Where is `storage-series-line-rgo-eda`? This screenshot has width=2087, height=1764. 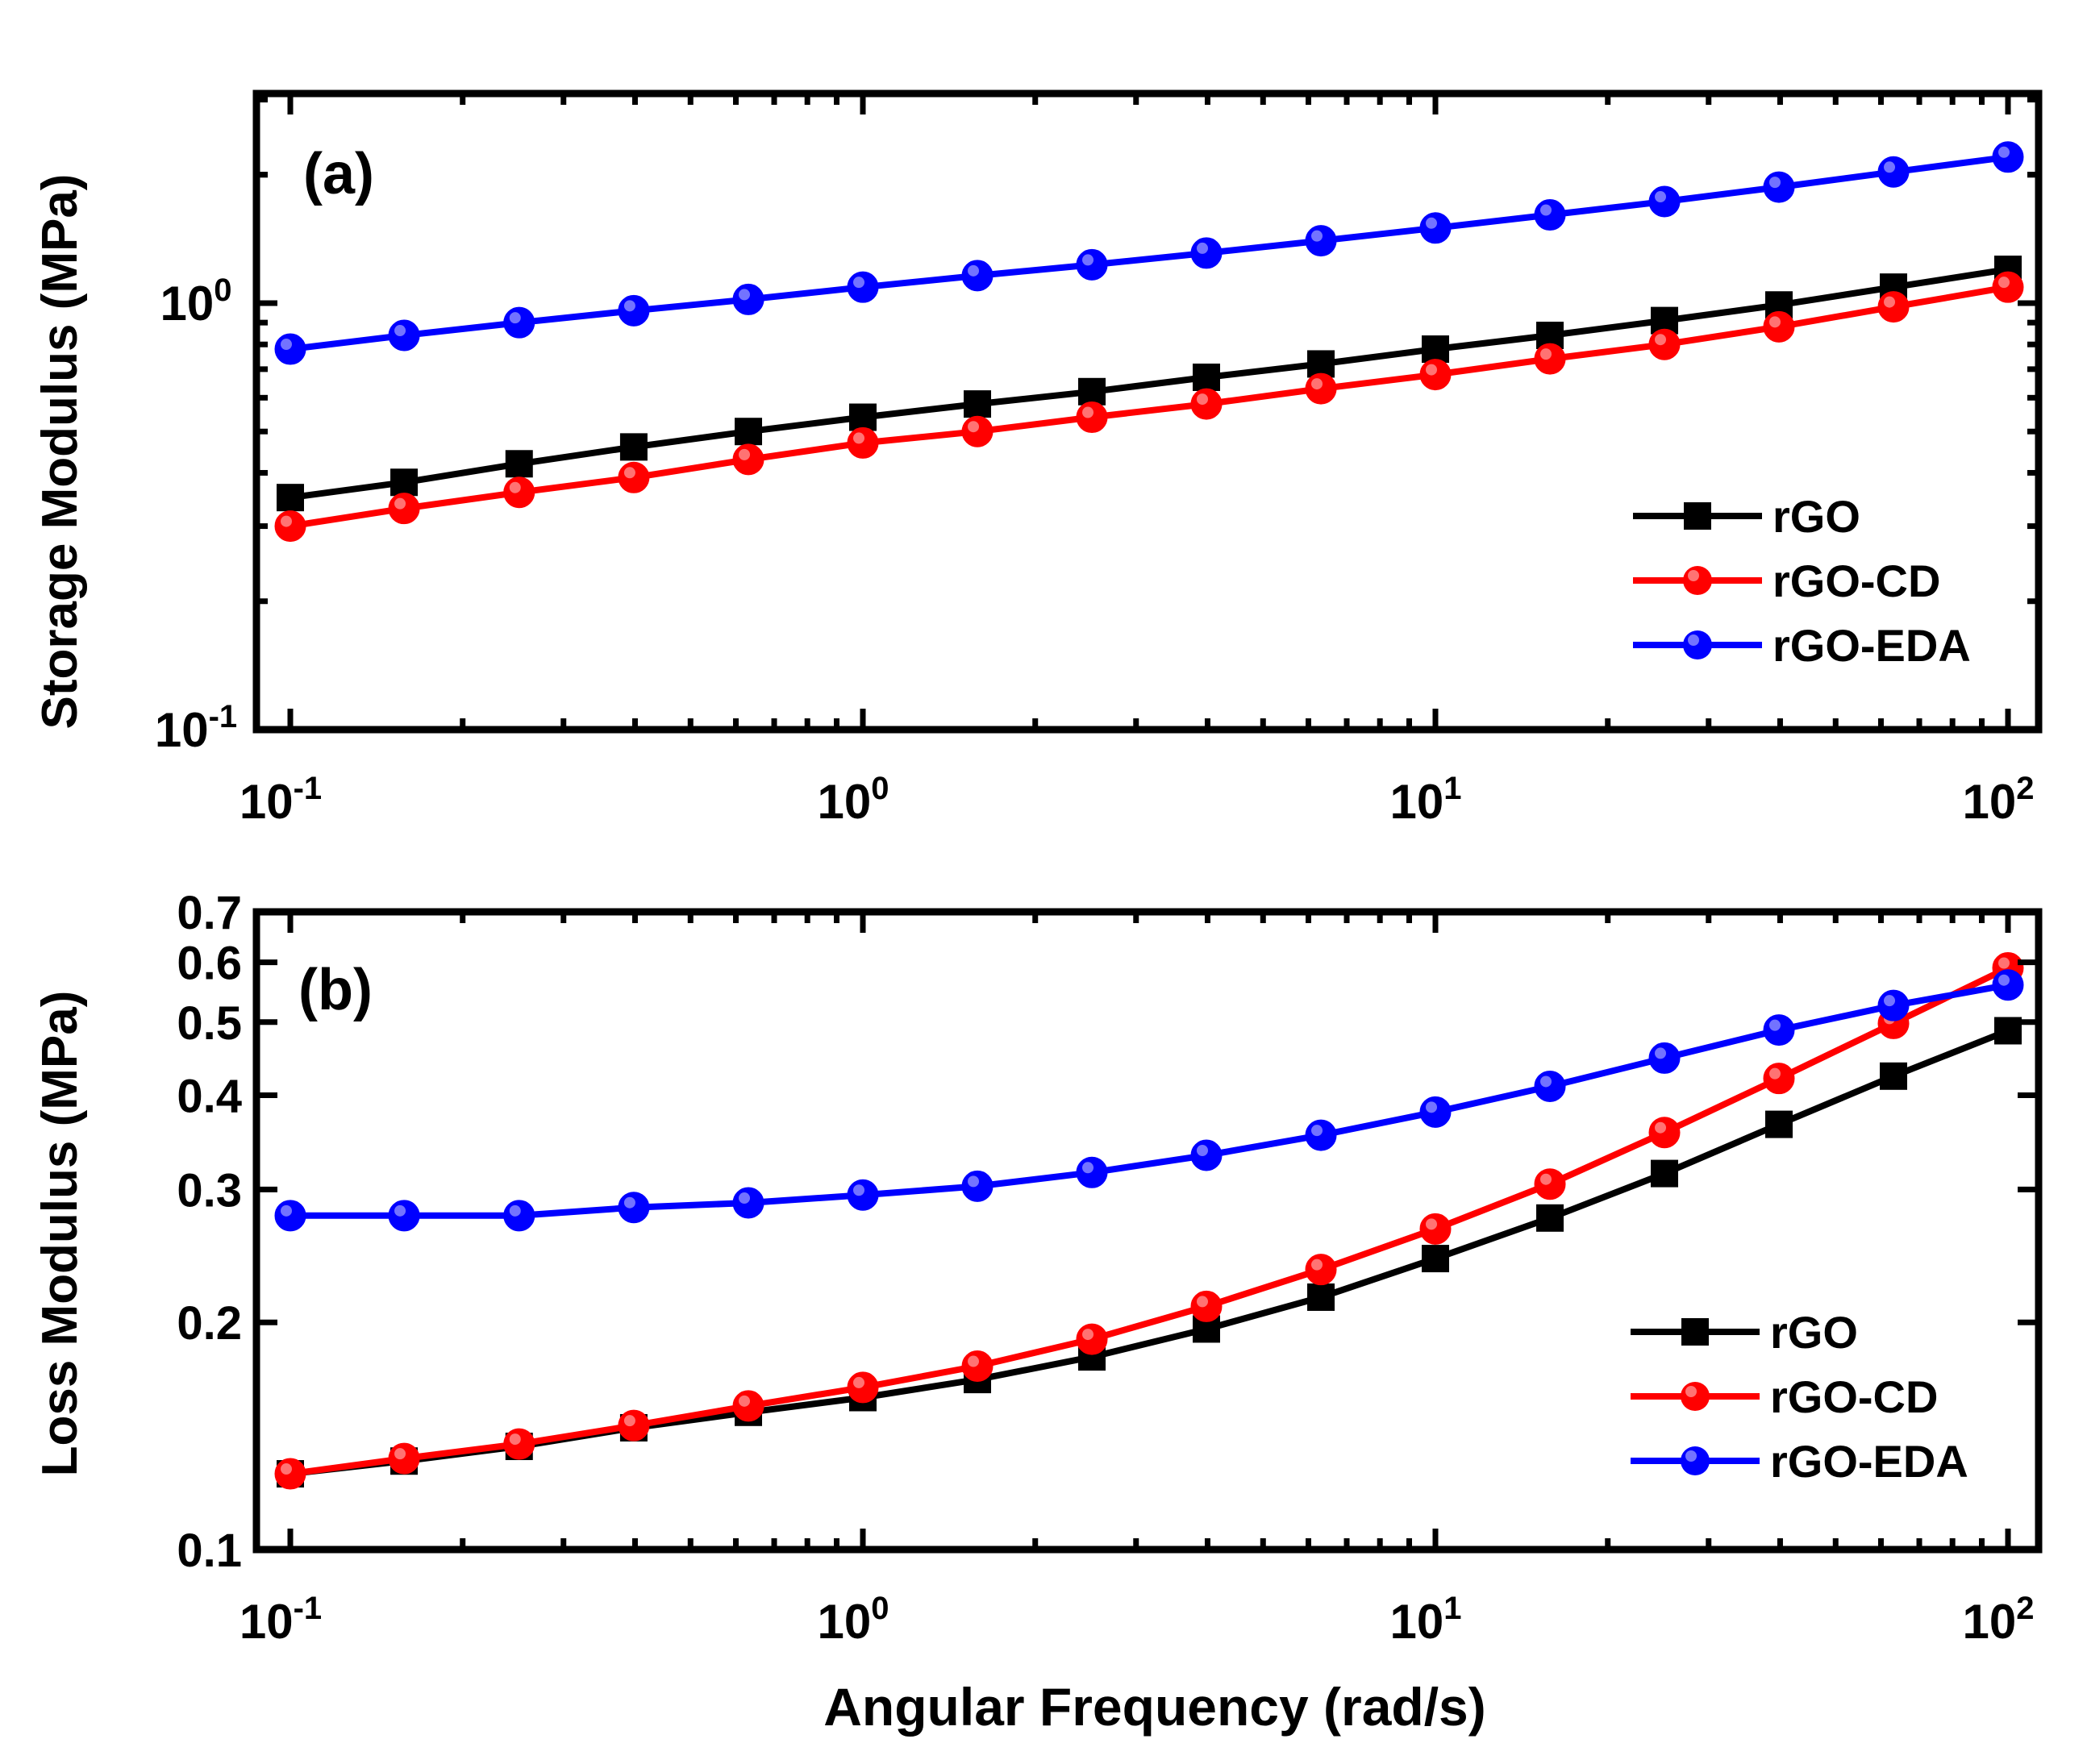
storage-series-line-rgo-eda is located at coordinates (1149, 253).